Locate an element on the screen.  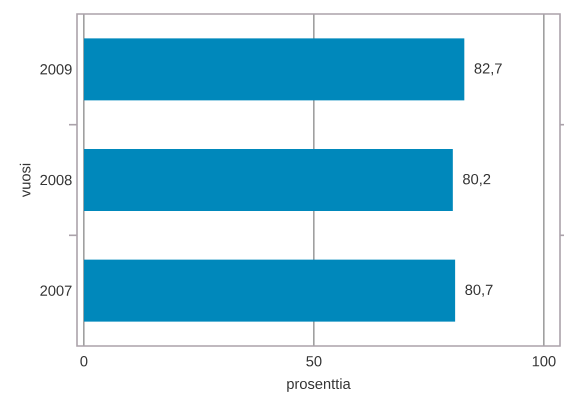
data-label: 80,7 is located at coordinates (479, 290).